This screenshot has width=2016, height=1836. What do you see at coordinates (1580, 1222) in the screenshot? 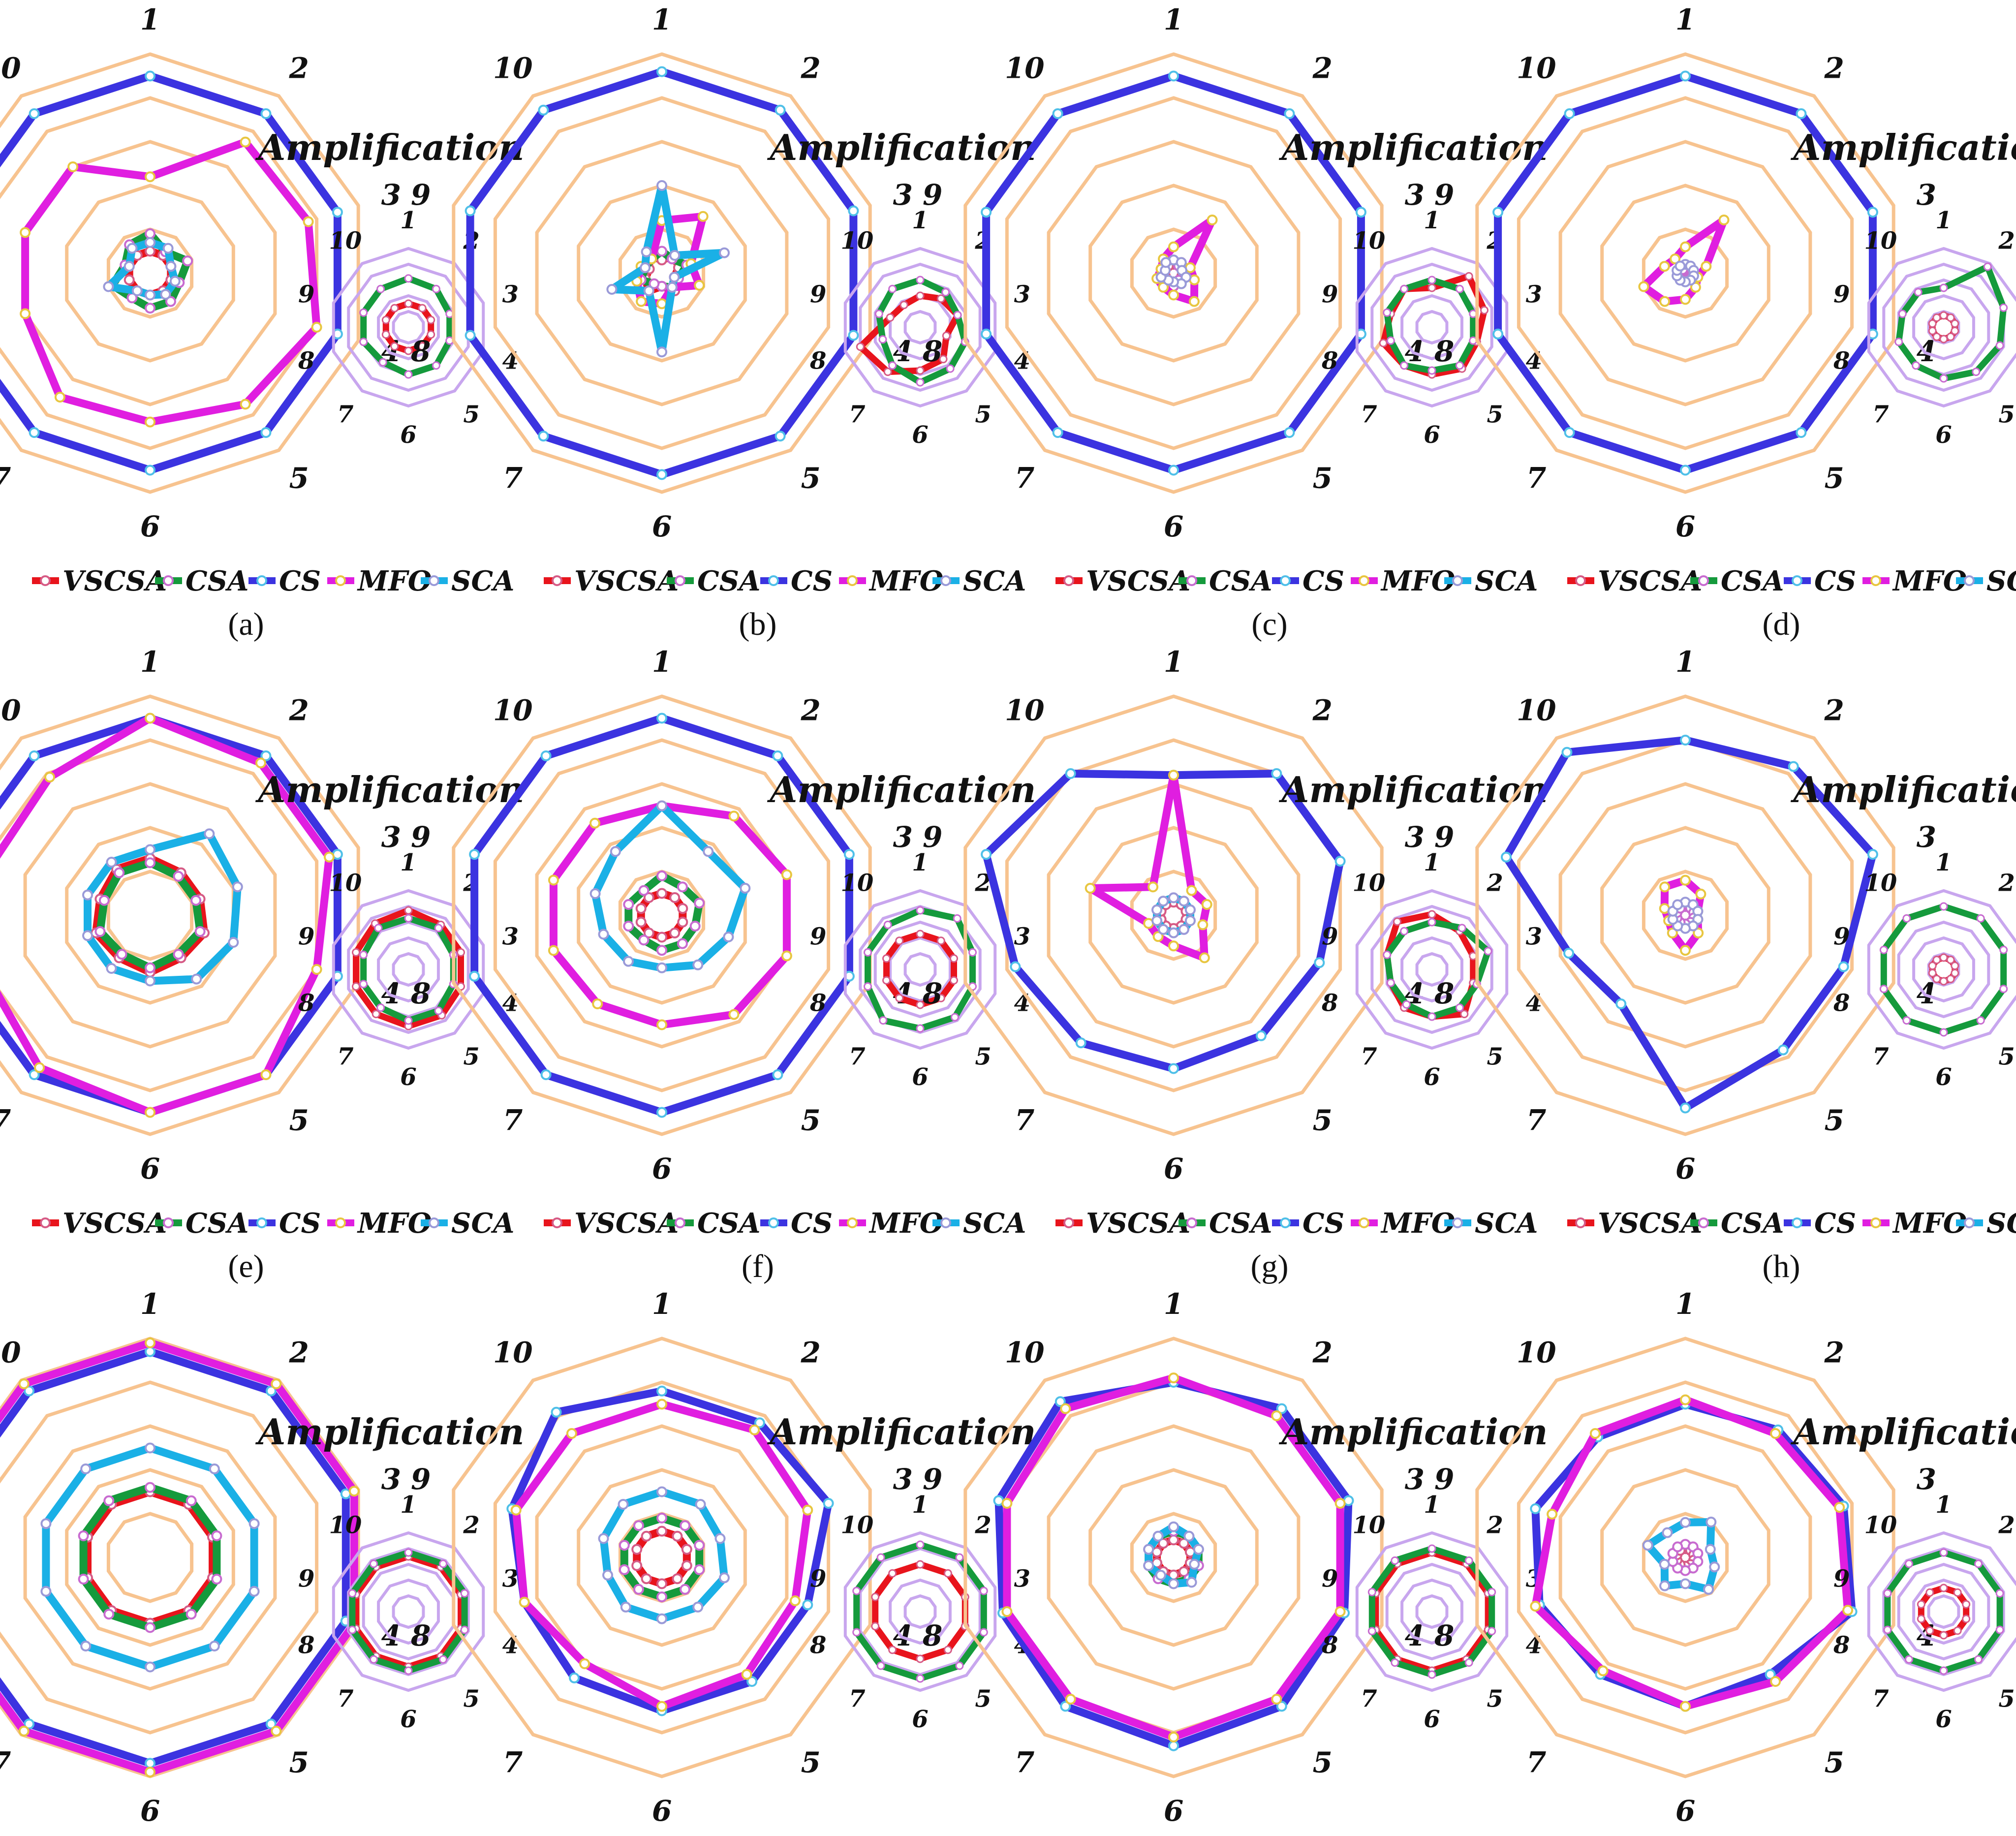
I see `legend-marker-vscsa` at bounding box center [1580, 1222].